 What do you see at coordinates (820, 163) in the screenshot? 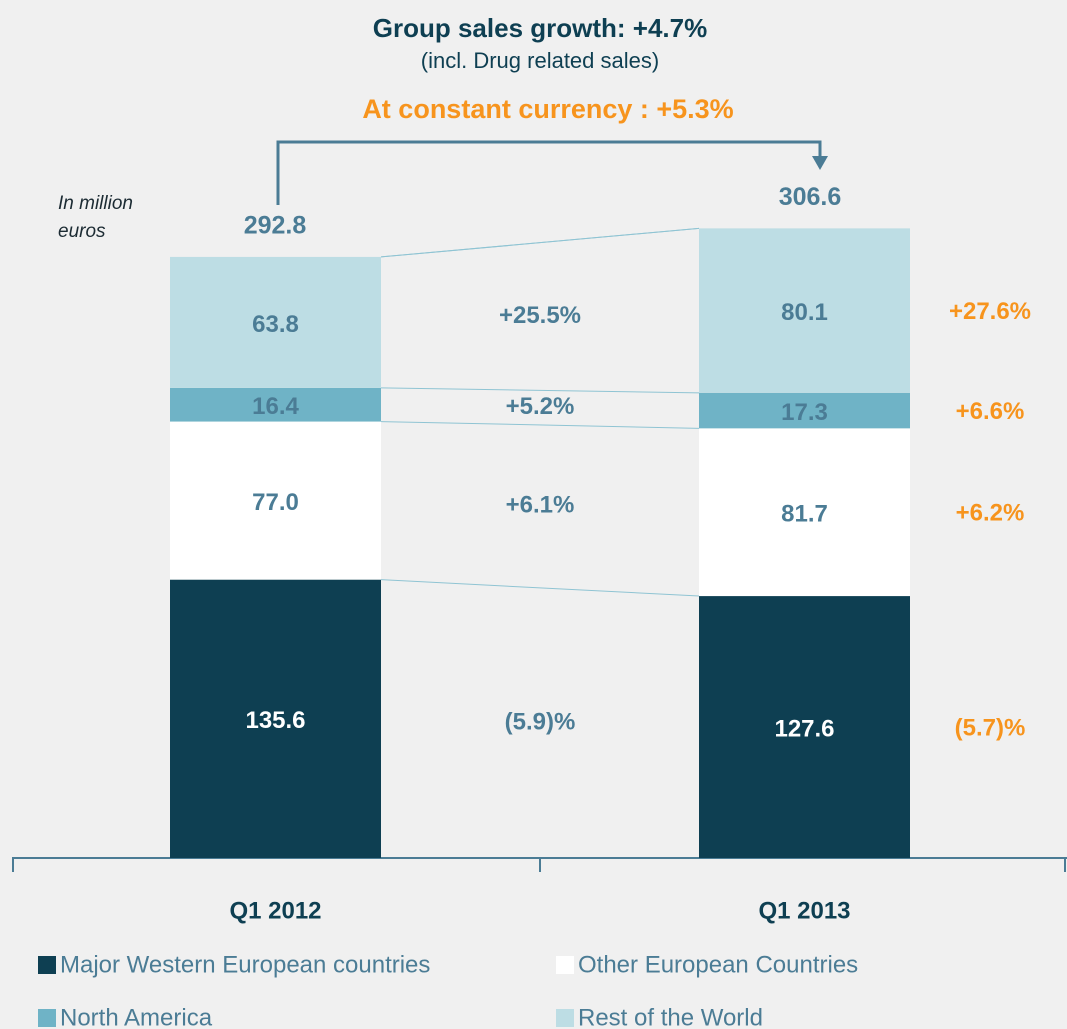
I see `arrow-head` at bounding box center [820, 163].